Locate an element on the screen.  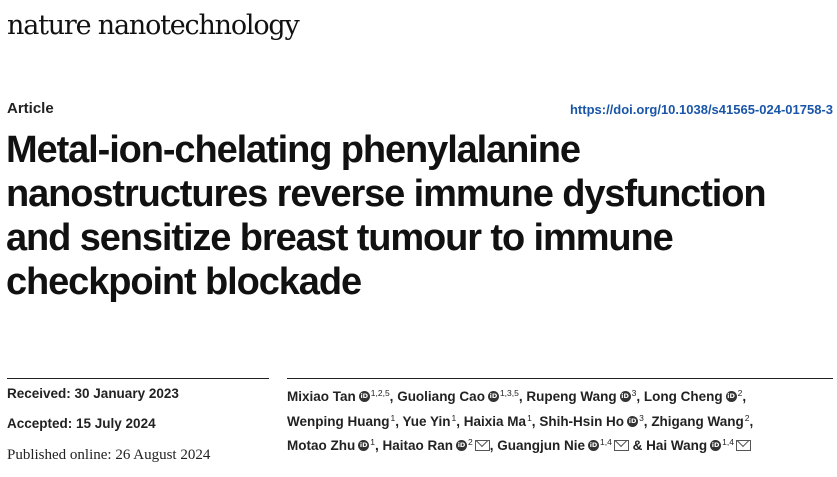
author: Motao Zhu 1 is located at coordinates (331, 445).